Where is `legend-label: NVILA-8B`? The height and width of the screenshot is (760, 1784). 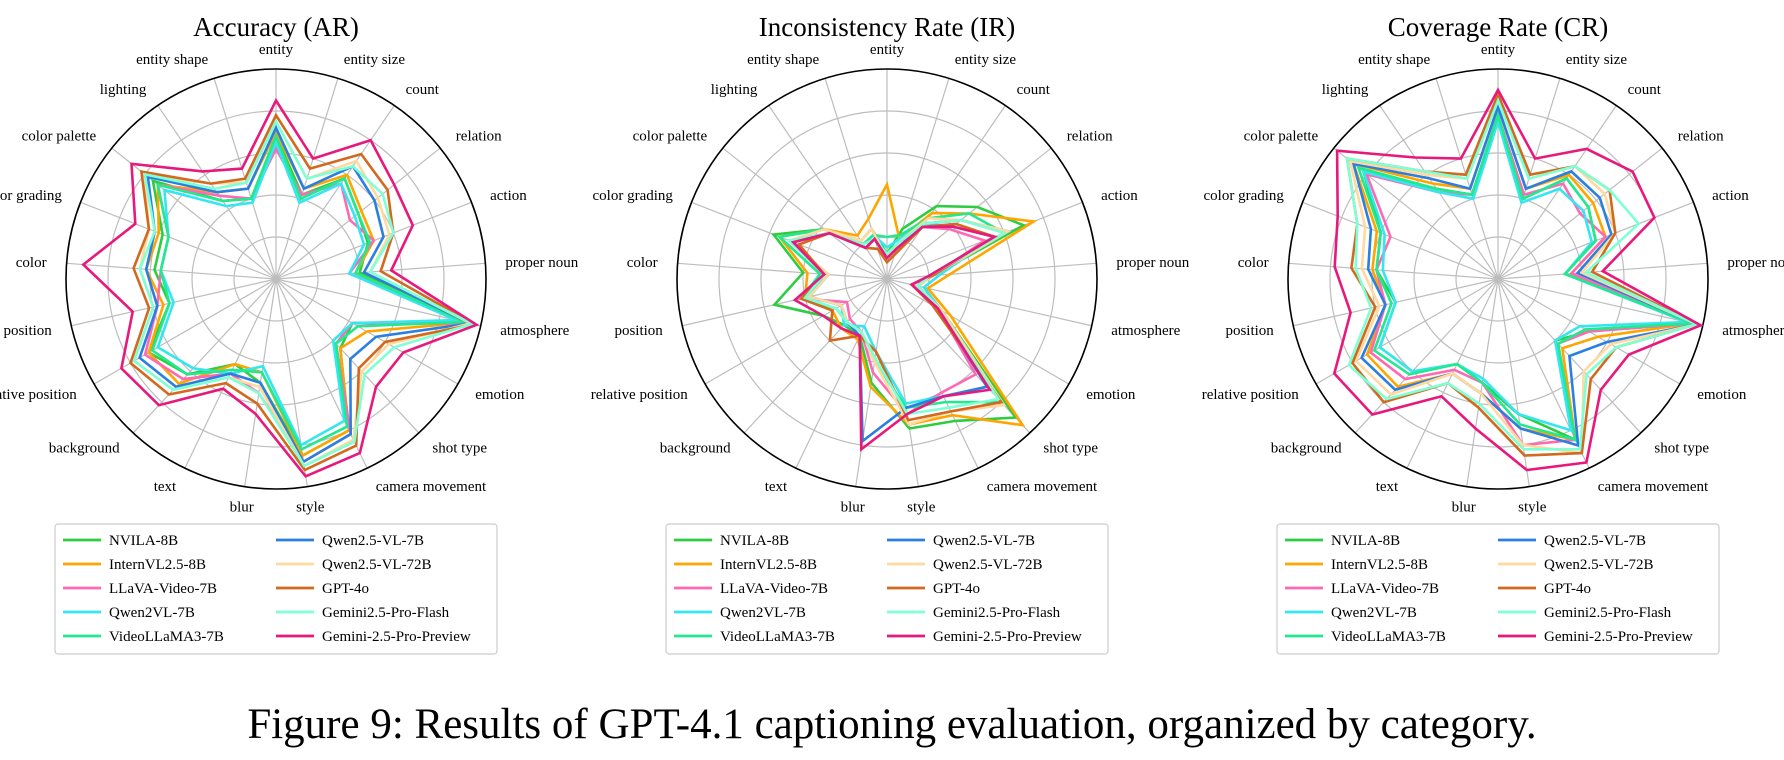 legend-label: NVILA-8B is located at coordinates (754, 541).